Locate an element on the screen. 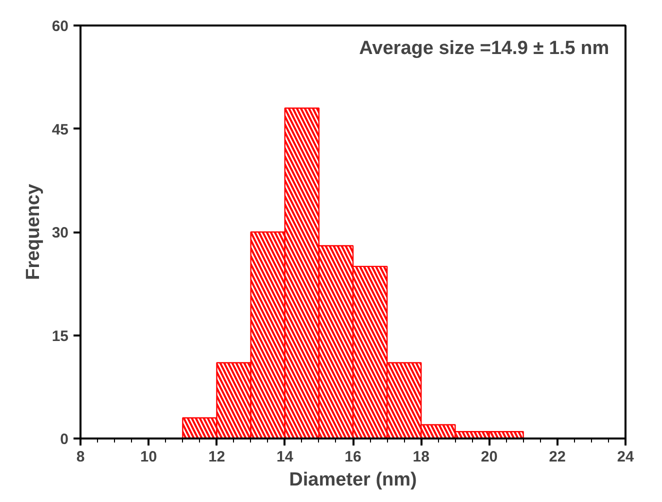 The image size is (662, 502). x-tick-label: 10 is located at coordinates (148, 457).